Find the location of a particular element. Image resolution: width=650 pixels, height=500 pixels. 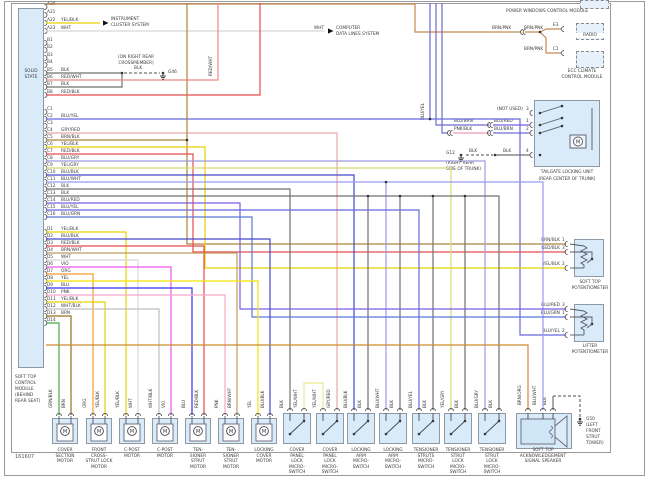

g46-blk-wire-label: BLK is located at coordinates (138, 68).